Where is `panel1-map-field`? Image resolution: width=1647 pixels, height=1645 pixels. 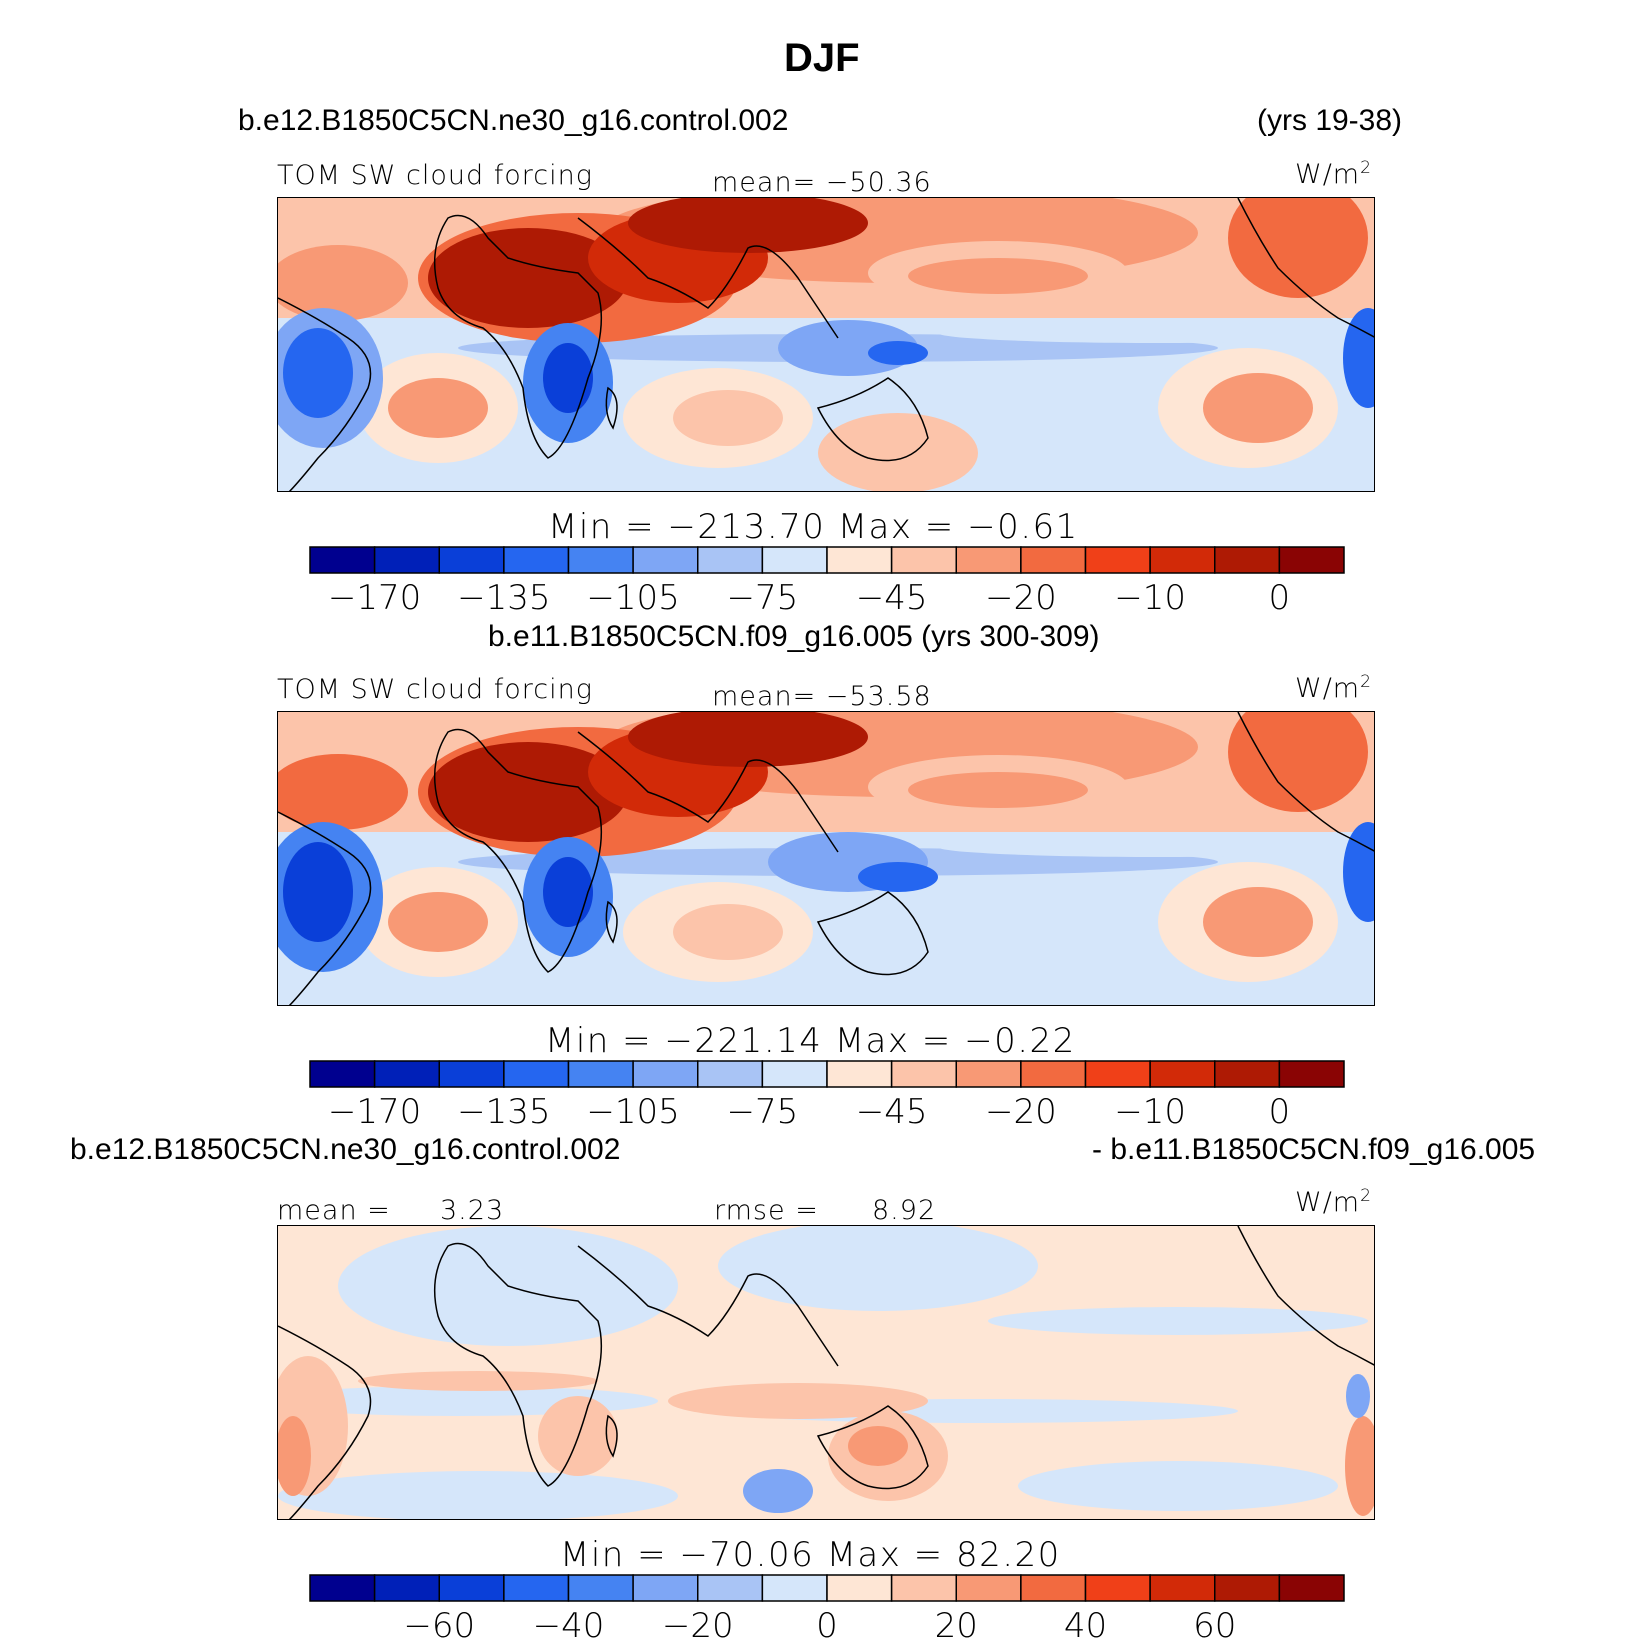
panel1-map-field is located at coordinates (826, 344).